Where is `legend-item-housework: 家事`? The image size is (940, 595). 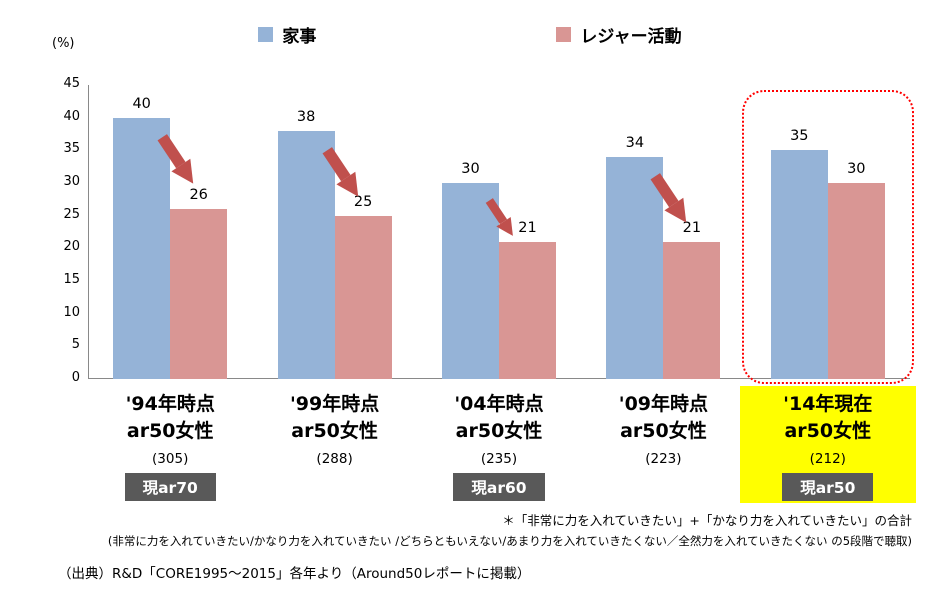
legend-item-housework: 家事 is located at coordinates (287, 34).